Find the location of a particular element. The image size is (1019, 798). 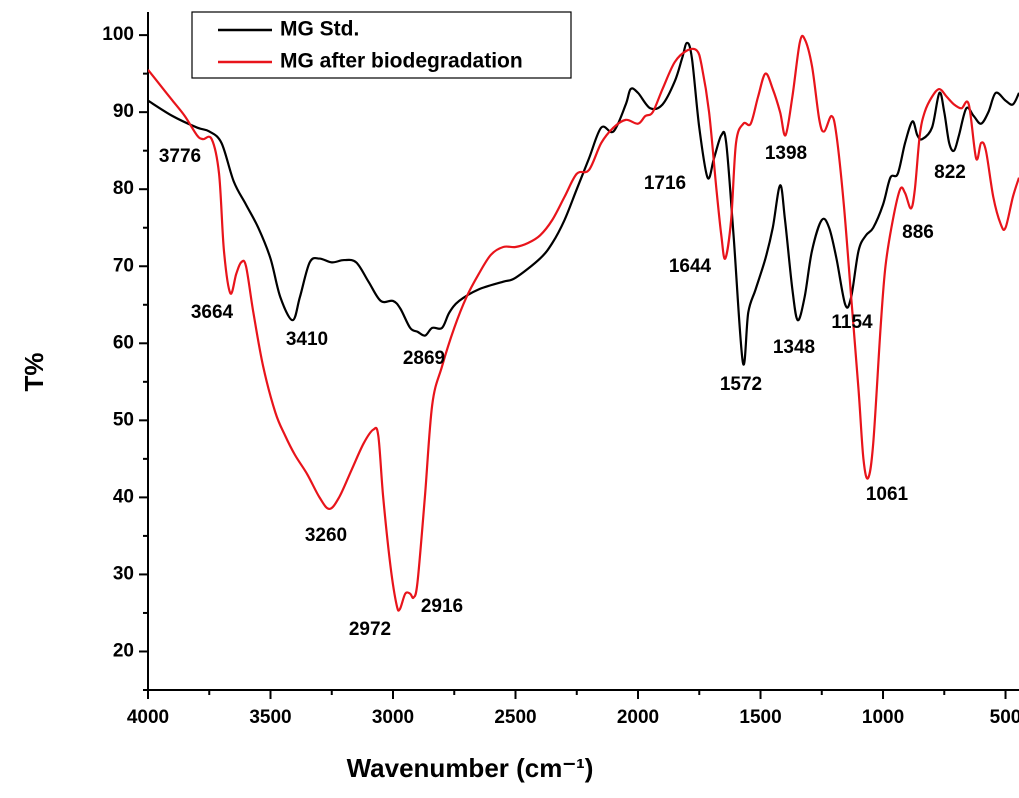

legend-box is located at coordinates (381, 45).